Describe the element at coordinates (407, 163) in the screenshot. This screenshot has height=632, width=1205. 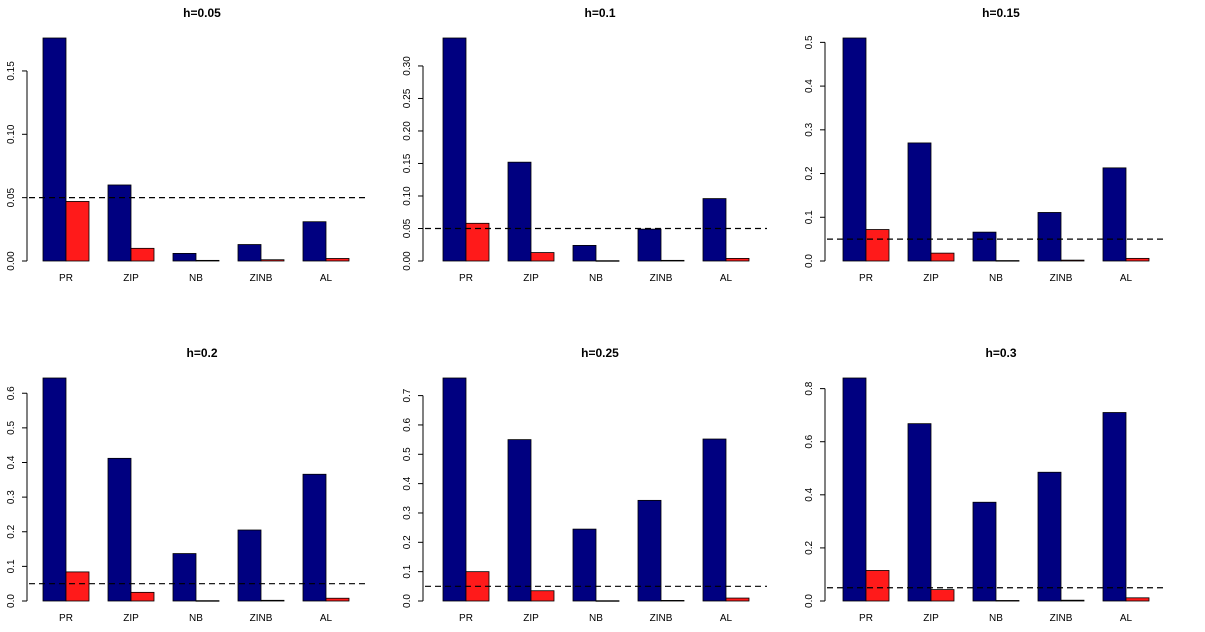
I see `y-tick-label: 0.15` at that location.